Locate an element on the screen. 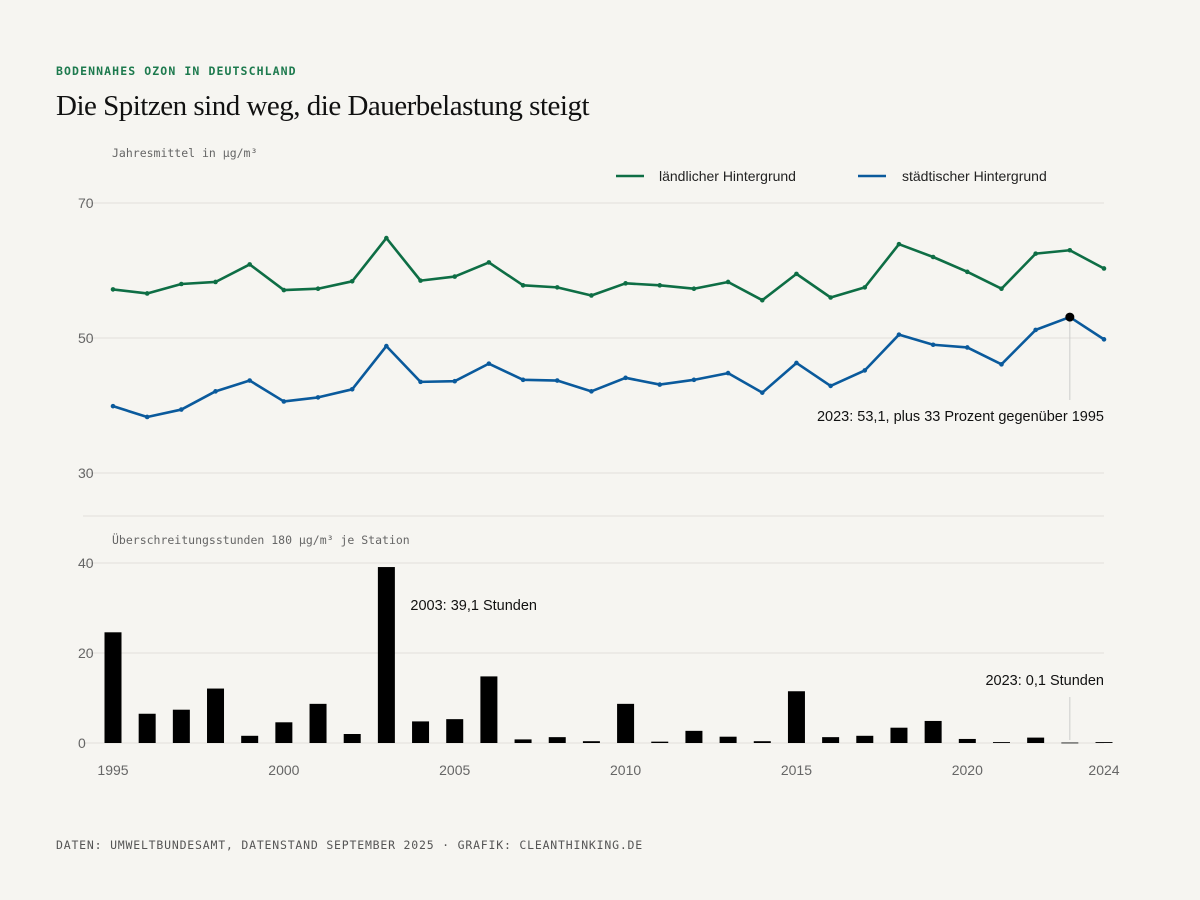  point-0-2001 is located at coordinates (318, 289).